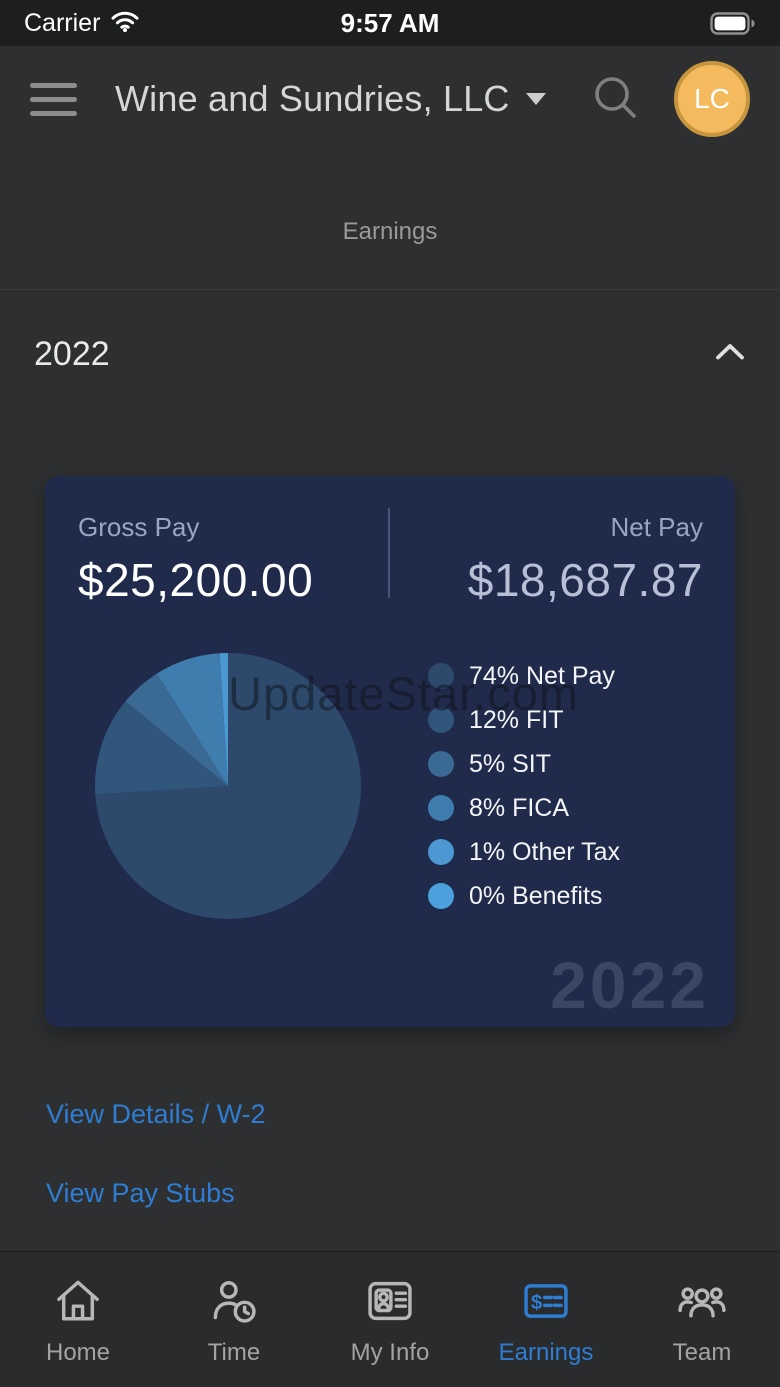 This screenshot has height=1387, width=780. I want to click on nav-label: Home, so click(78, 1352).